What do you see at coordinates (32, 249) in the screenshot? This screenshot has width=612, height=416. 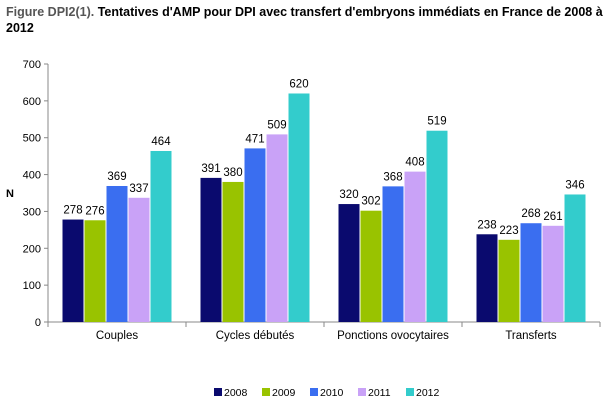 I see `y-tick-label: 200` at bounding box center [32, 249].